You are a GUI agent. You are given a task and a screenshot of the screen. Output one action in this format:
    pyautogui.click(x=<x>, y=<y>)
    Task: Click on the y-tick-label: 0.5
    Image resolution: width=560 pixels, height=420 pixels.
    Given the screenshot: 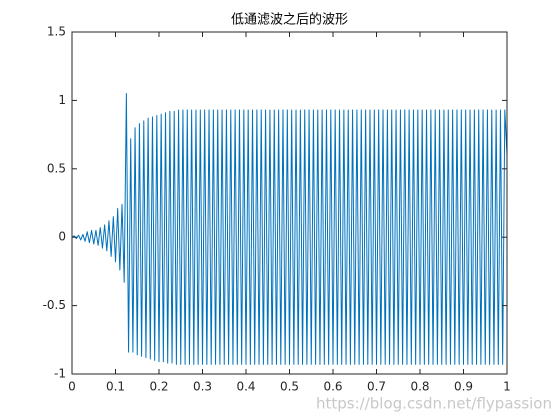 What is the action you would take?
    pyautogui.click(x=56, y=168)
    